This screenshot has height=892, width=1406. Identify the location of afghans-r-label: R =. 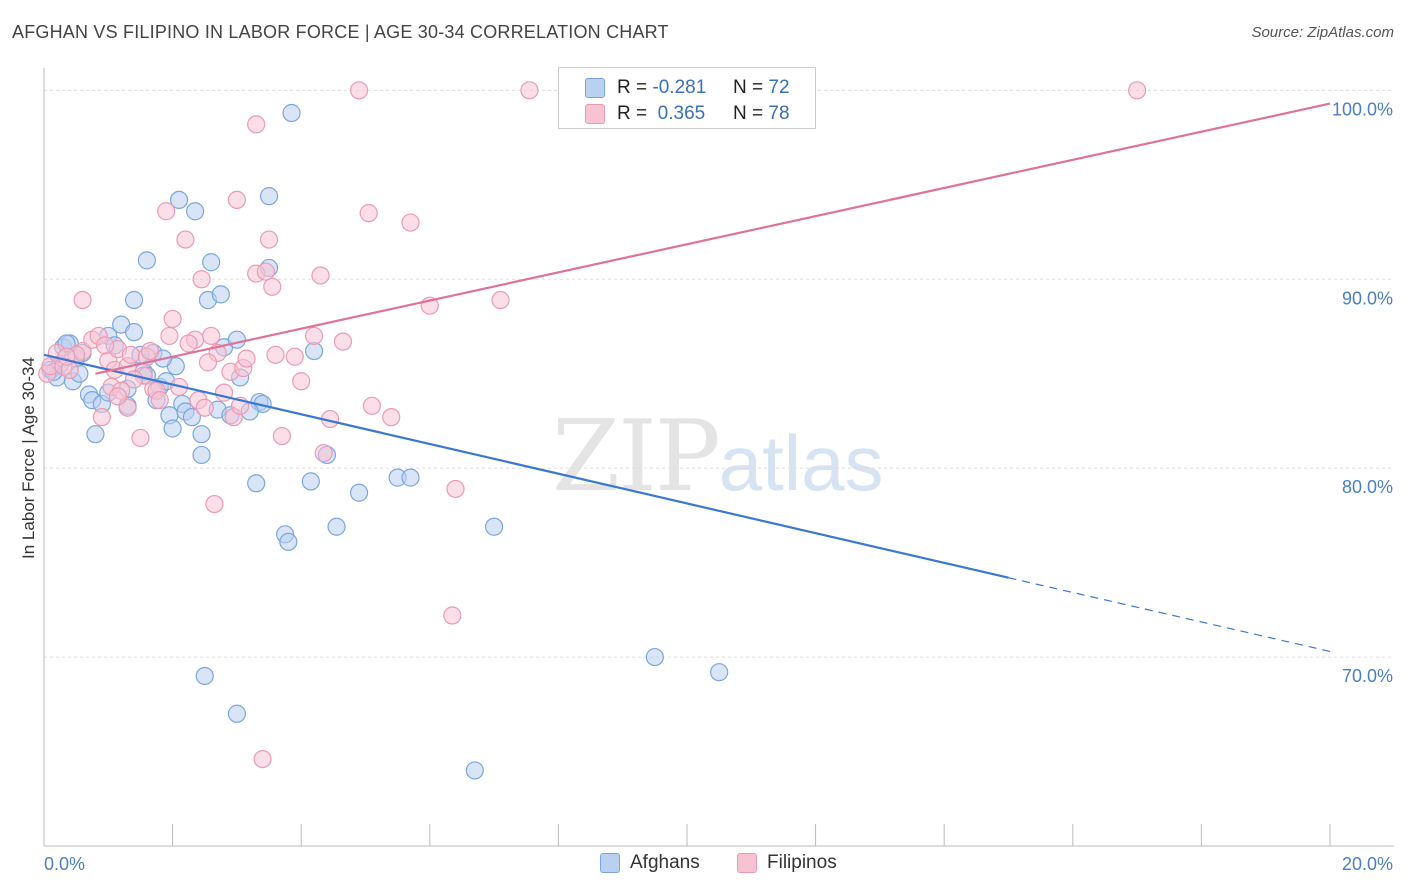
(632, 87).